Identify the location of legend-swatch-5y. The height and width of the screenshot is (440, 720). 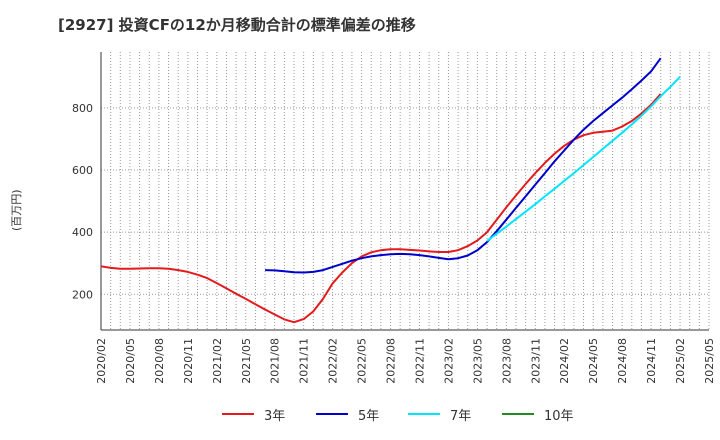
(332, 414).